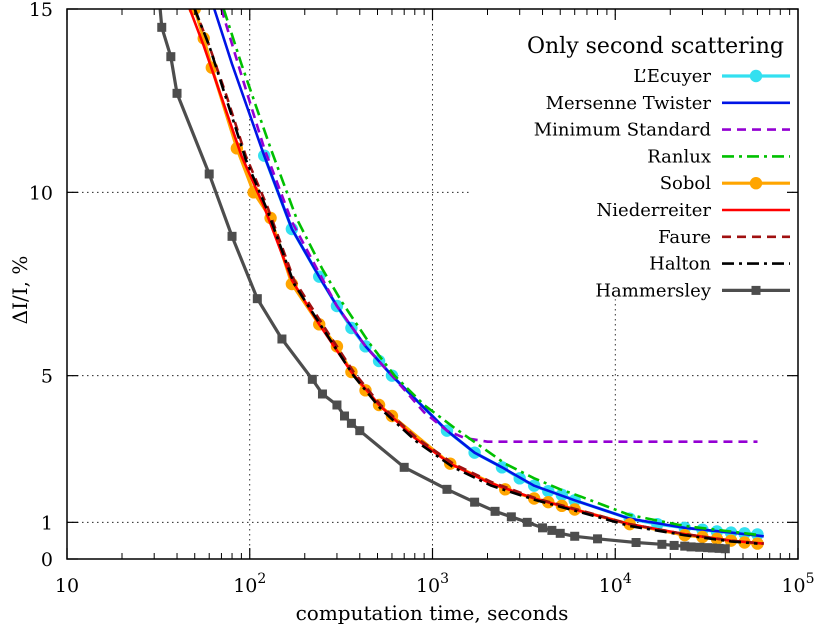 The height and width of the screenshot is (643, 830). What do you see at coordinates (249, 584) in the screenshot?
I see `x-tick-label: 10²` at bounding box center [249, 584].